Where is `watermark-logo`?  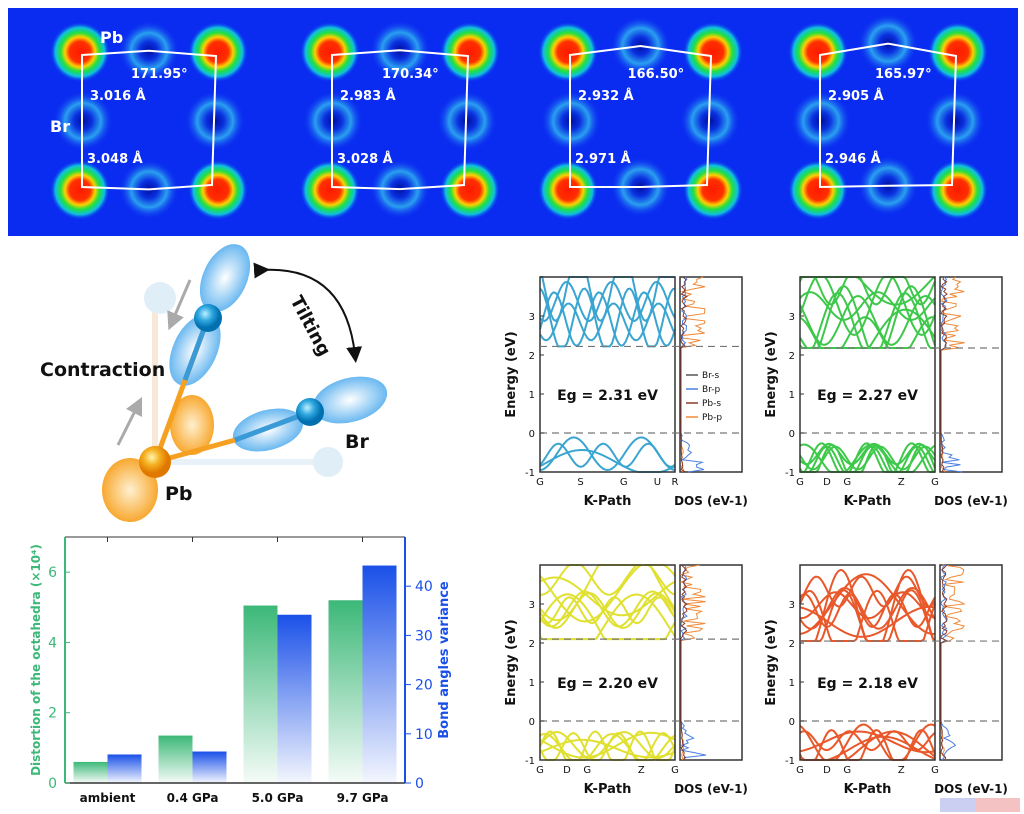
watermark-logo is located at coordinates (980, 805).